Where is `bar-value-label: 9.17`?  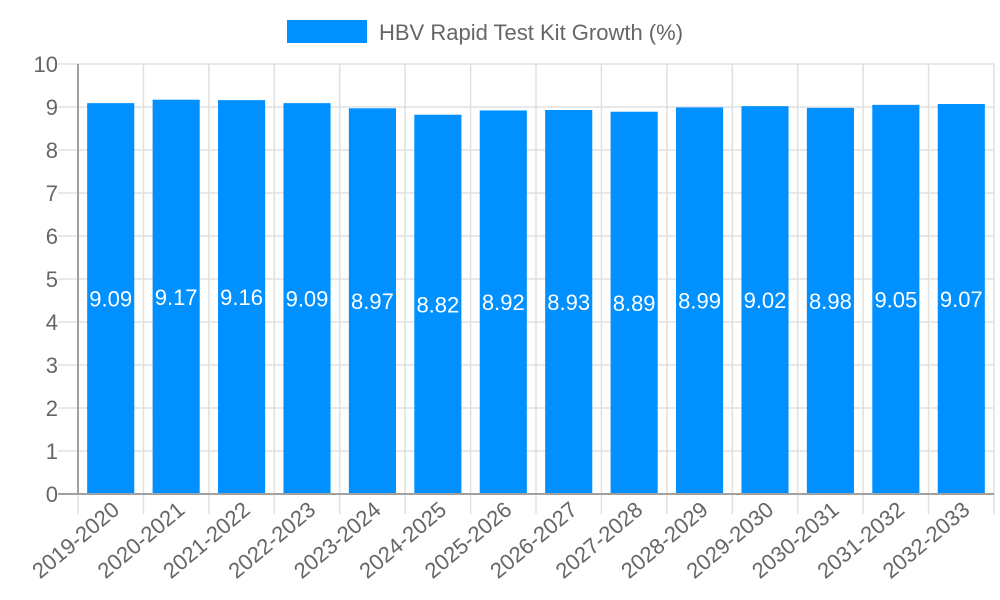 bar-value-label: 9.17 is located at coordinates (176, 297).